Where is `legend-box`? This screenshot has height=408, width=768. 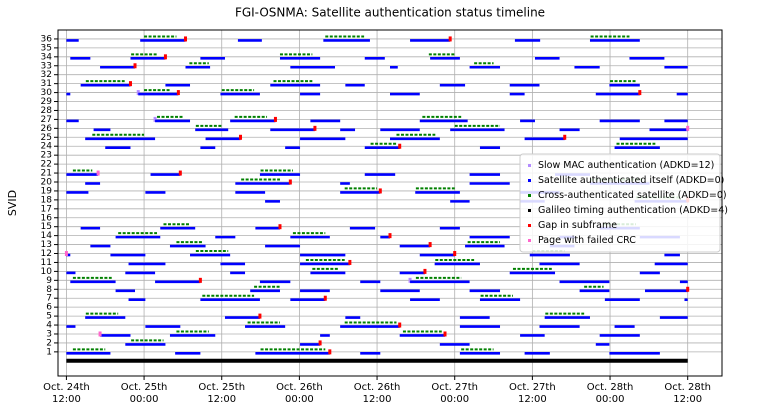
legend-box is located at coordinates (620, 203).